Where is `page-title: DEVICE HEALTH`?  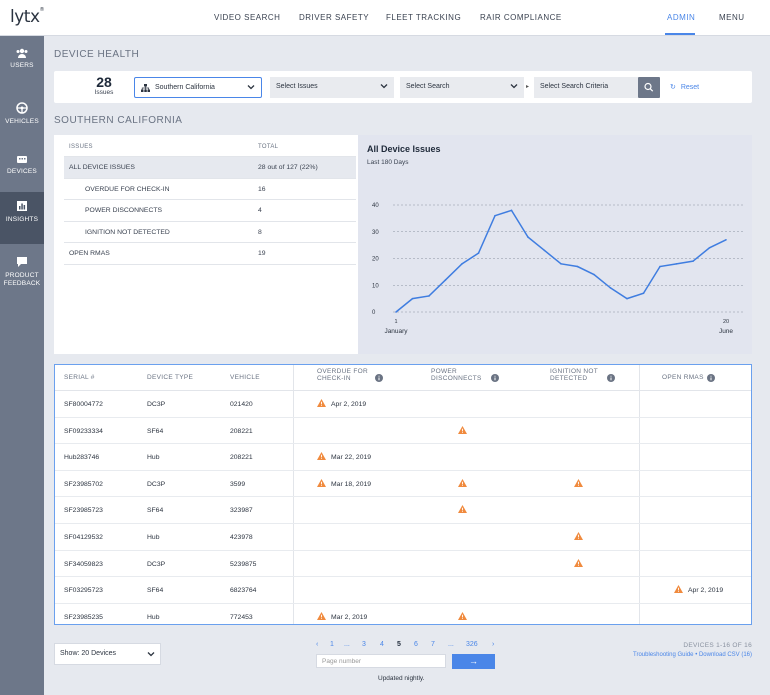 page-title: DEVICE HEALTH is located at coordinates (97, 54).